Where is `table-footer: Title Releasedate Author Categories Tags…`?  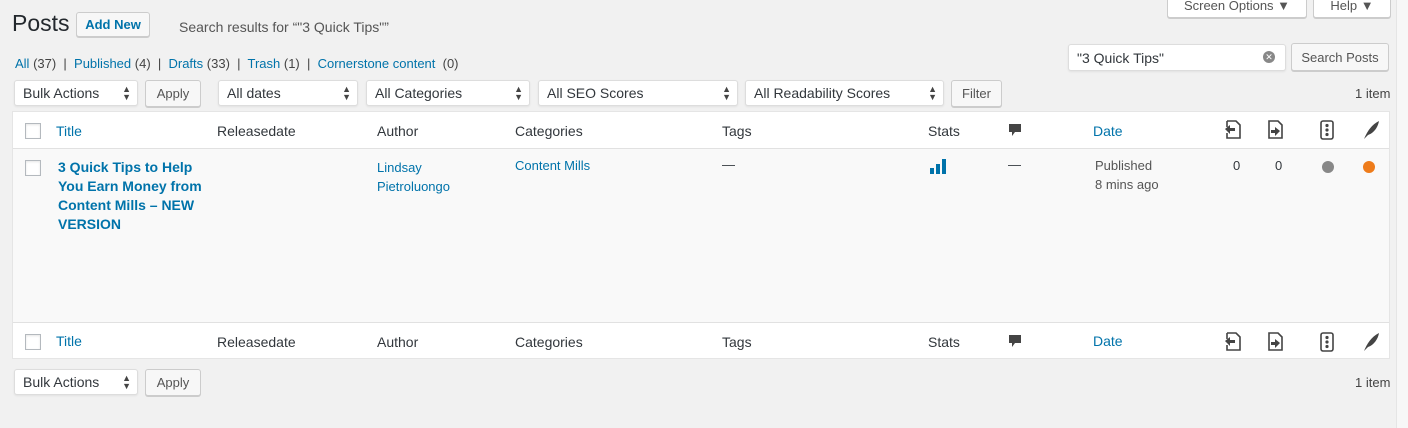
table-footer: Title Releasedate Author Categories Tags… is located at coordinates (701, 340).